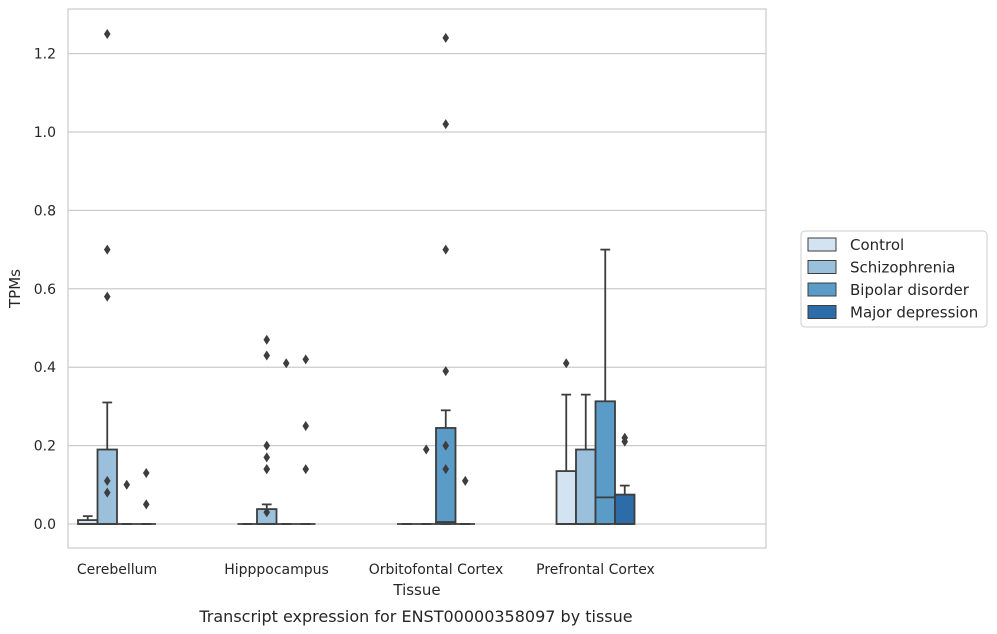  I want to click on y-tick-label: 0.6, so click(45, 290).